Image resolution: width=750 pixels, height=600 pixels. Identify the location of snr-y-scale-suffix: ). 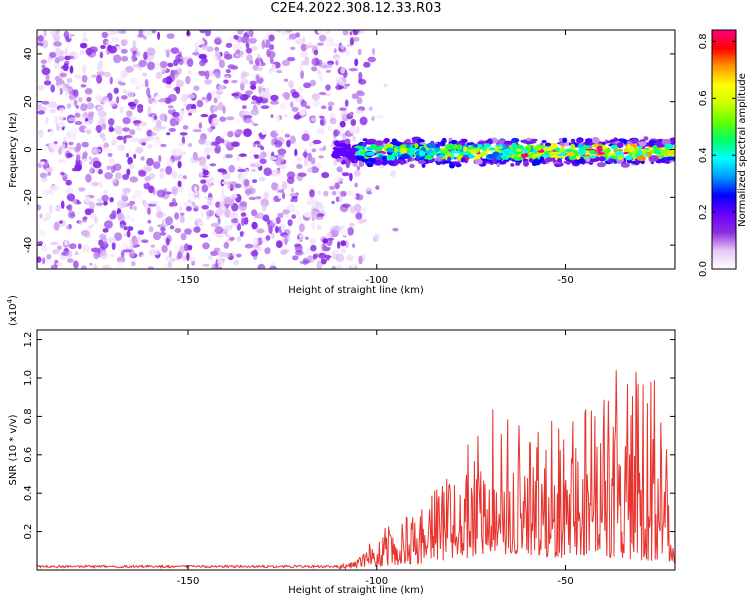
(13, 297).